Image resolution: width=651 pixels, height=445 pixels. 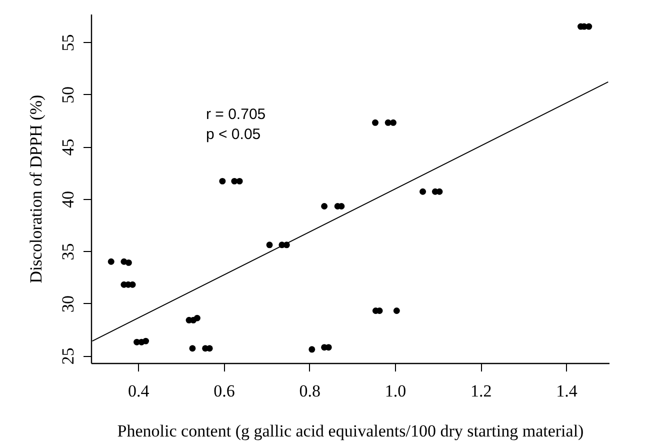 What do you see at coordinates (395, 391) in the screenshot?
I see `x-tick-label: 1.0` at bounding box center [395, 391].